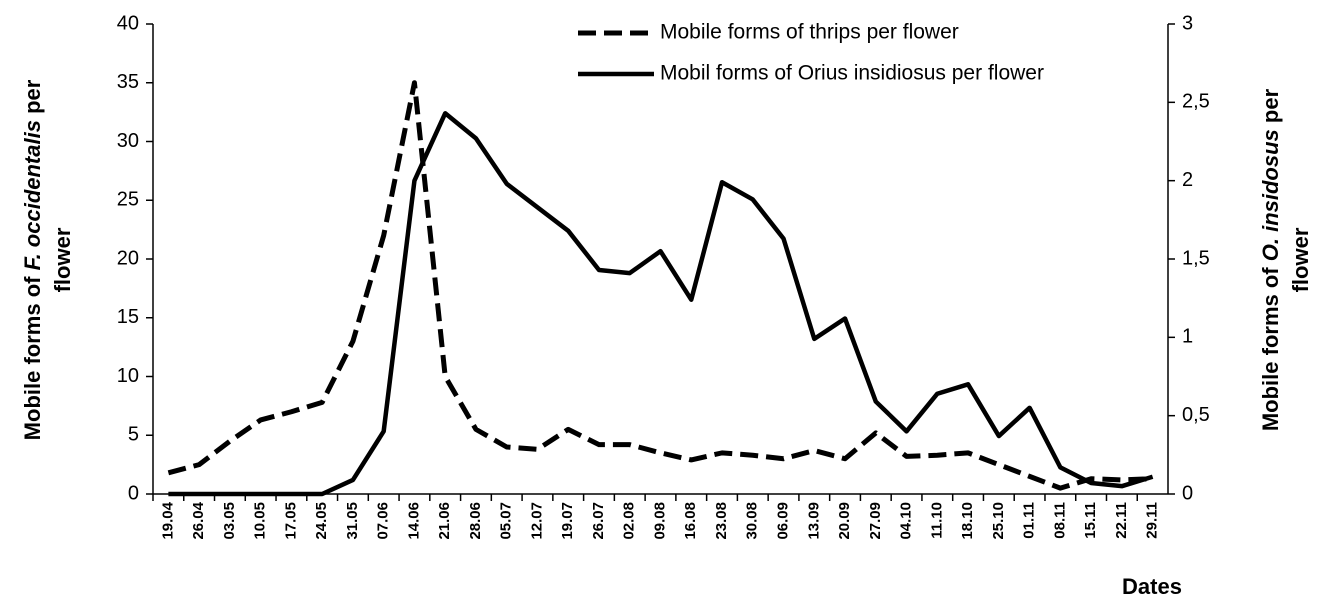 The image size is (1321, 601). What do you see at coordinates (1270, 108) in the screenshot?
I see `y2-label-part: per` at bounding box center [1270, 108].